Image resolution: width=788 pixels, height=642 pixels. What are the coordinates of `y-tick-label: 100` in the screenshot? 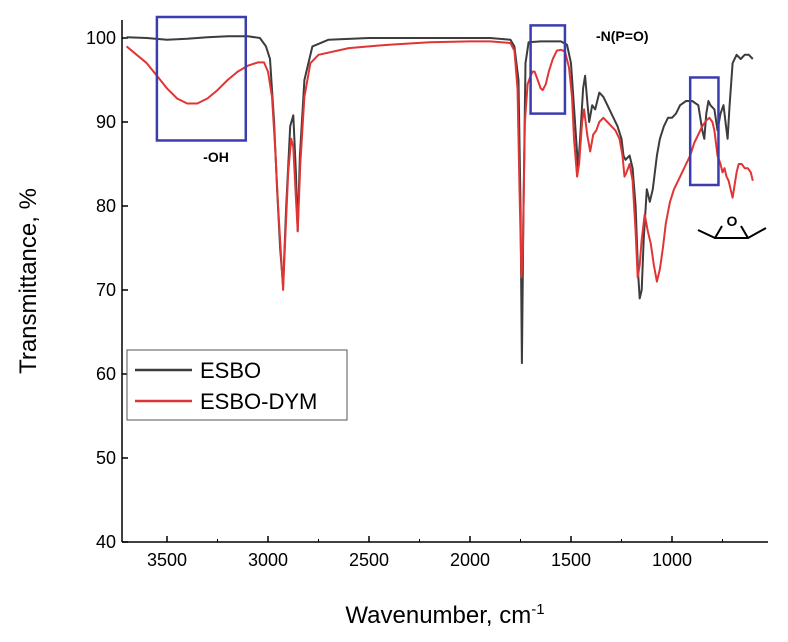 It's located at (101, 38).